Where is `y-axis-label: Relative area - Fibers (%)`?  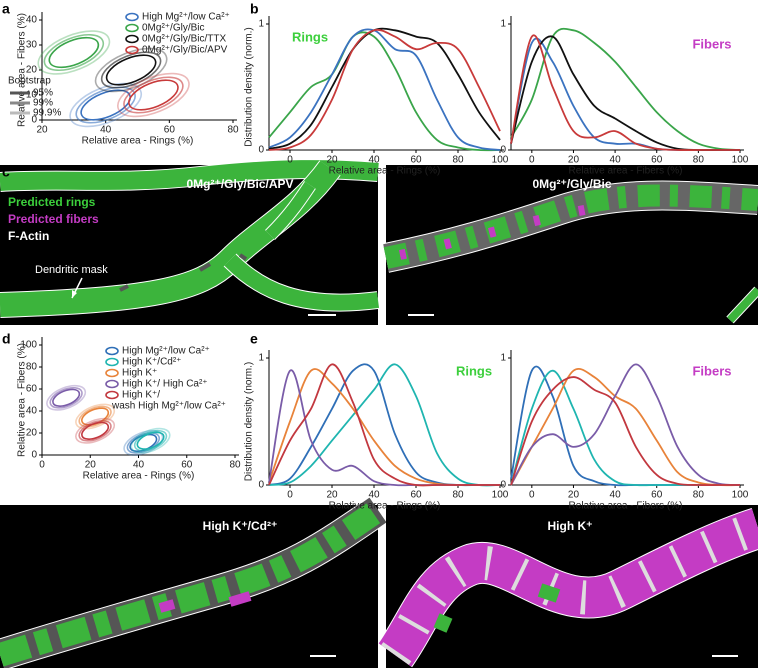 y-axis-label: Relative area - Fibers (%) is located at coordinates (22, 70).